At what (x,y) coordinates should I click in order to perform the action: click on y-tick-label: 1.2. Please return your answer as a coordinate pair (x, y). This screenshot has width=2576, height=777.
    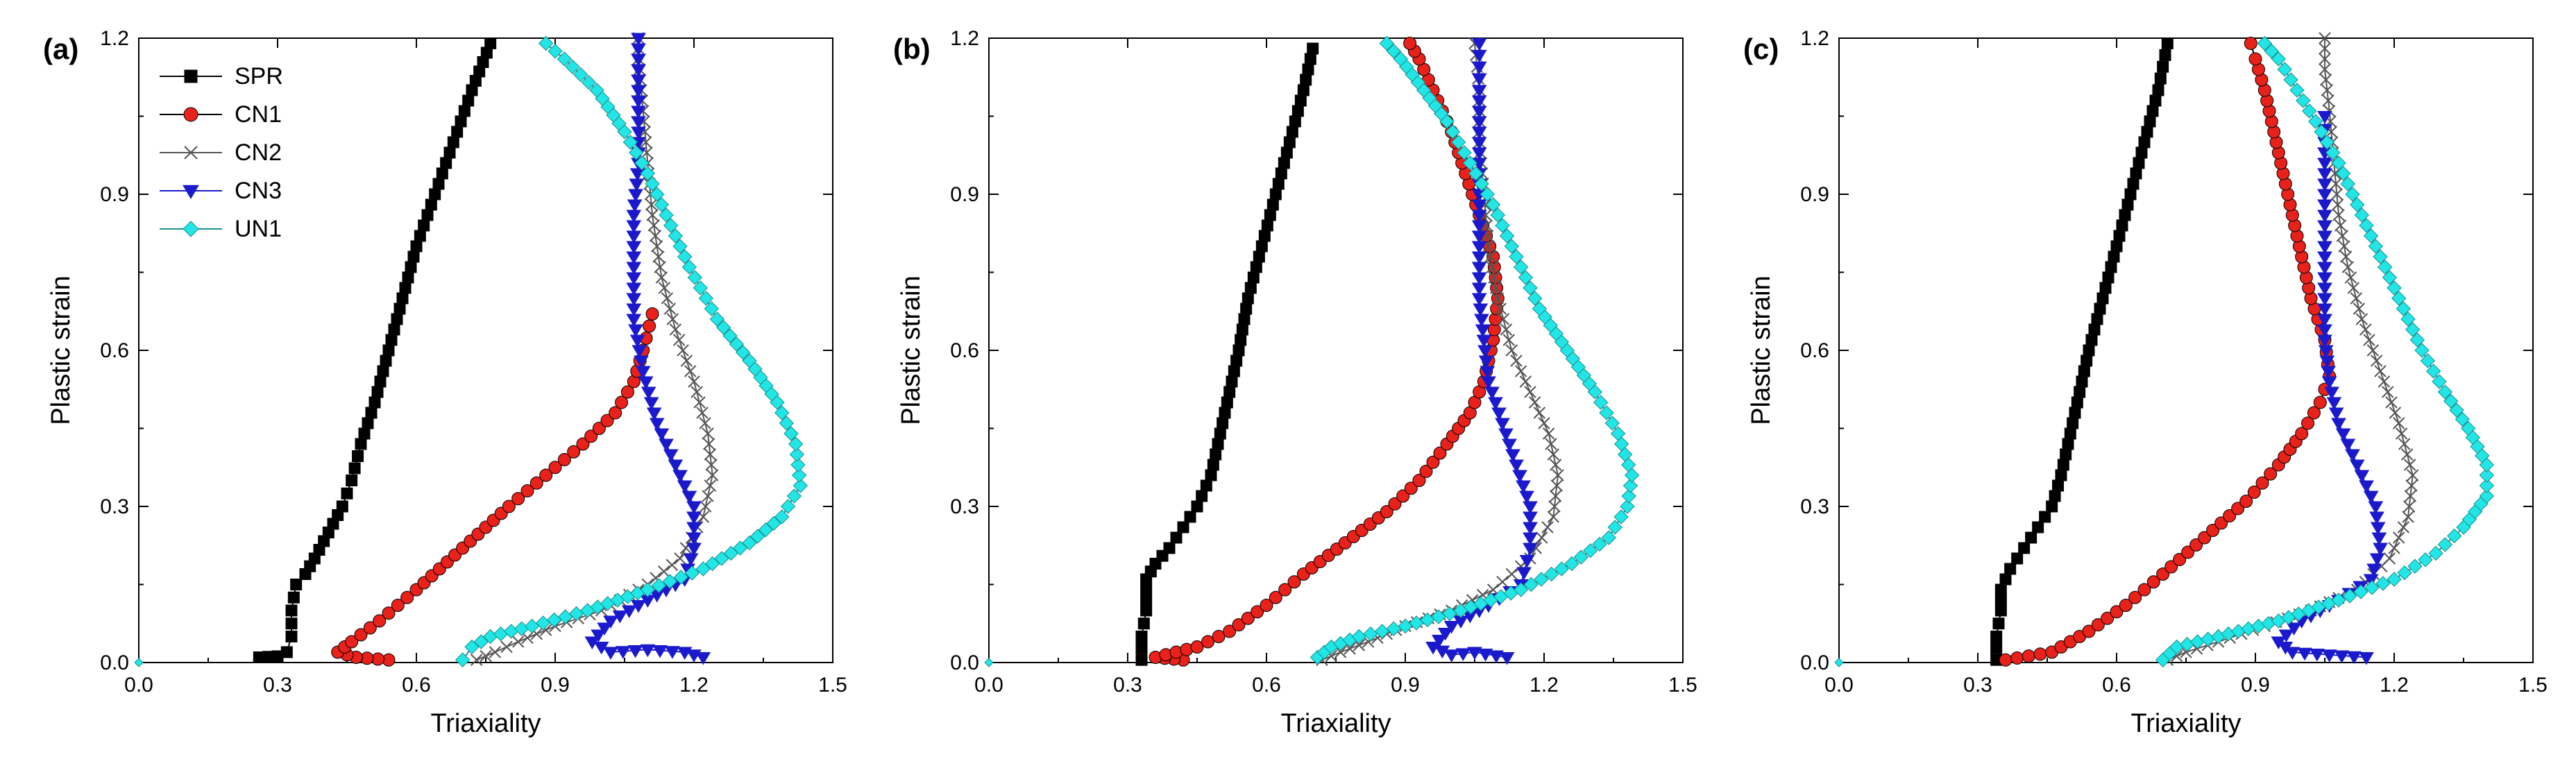
    Looking at the image, I should click on (965, 38).